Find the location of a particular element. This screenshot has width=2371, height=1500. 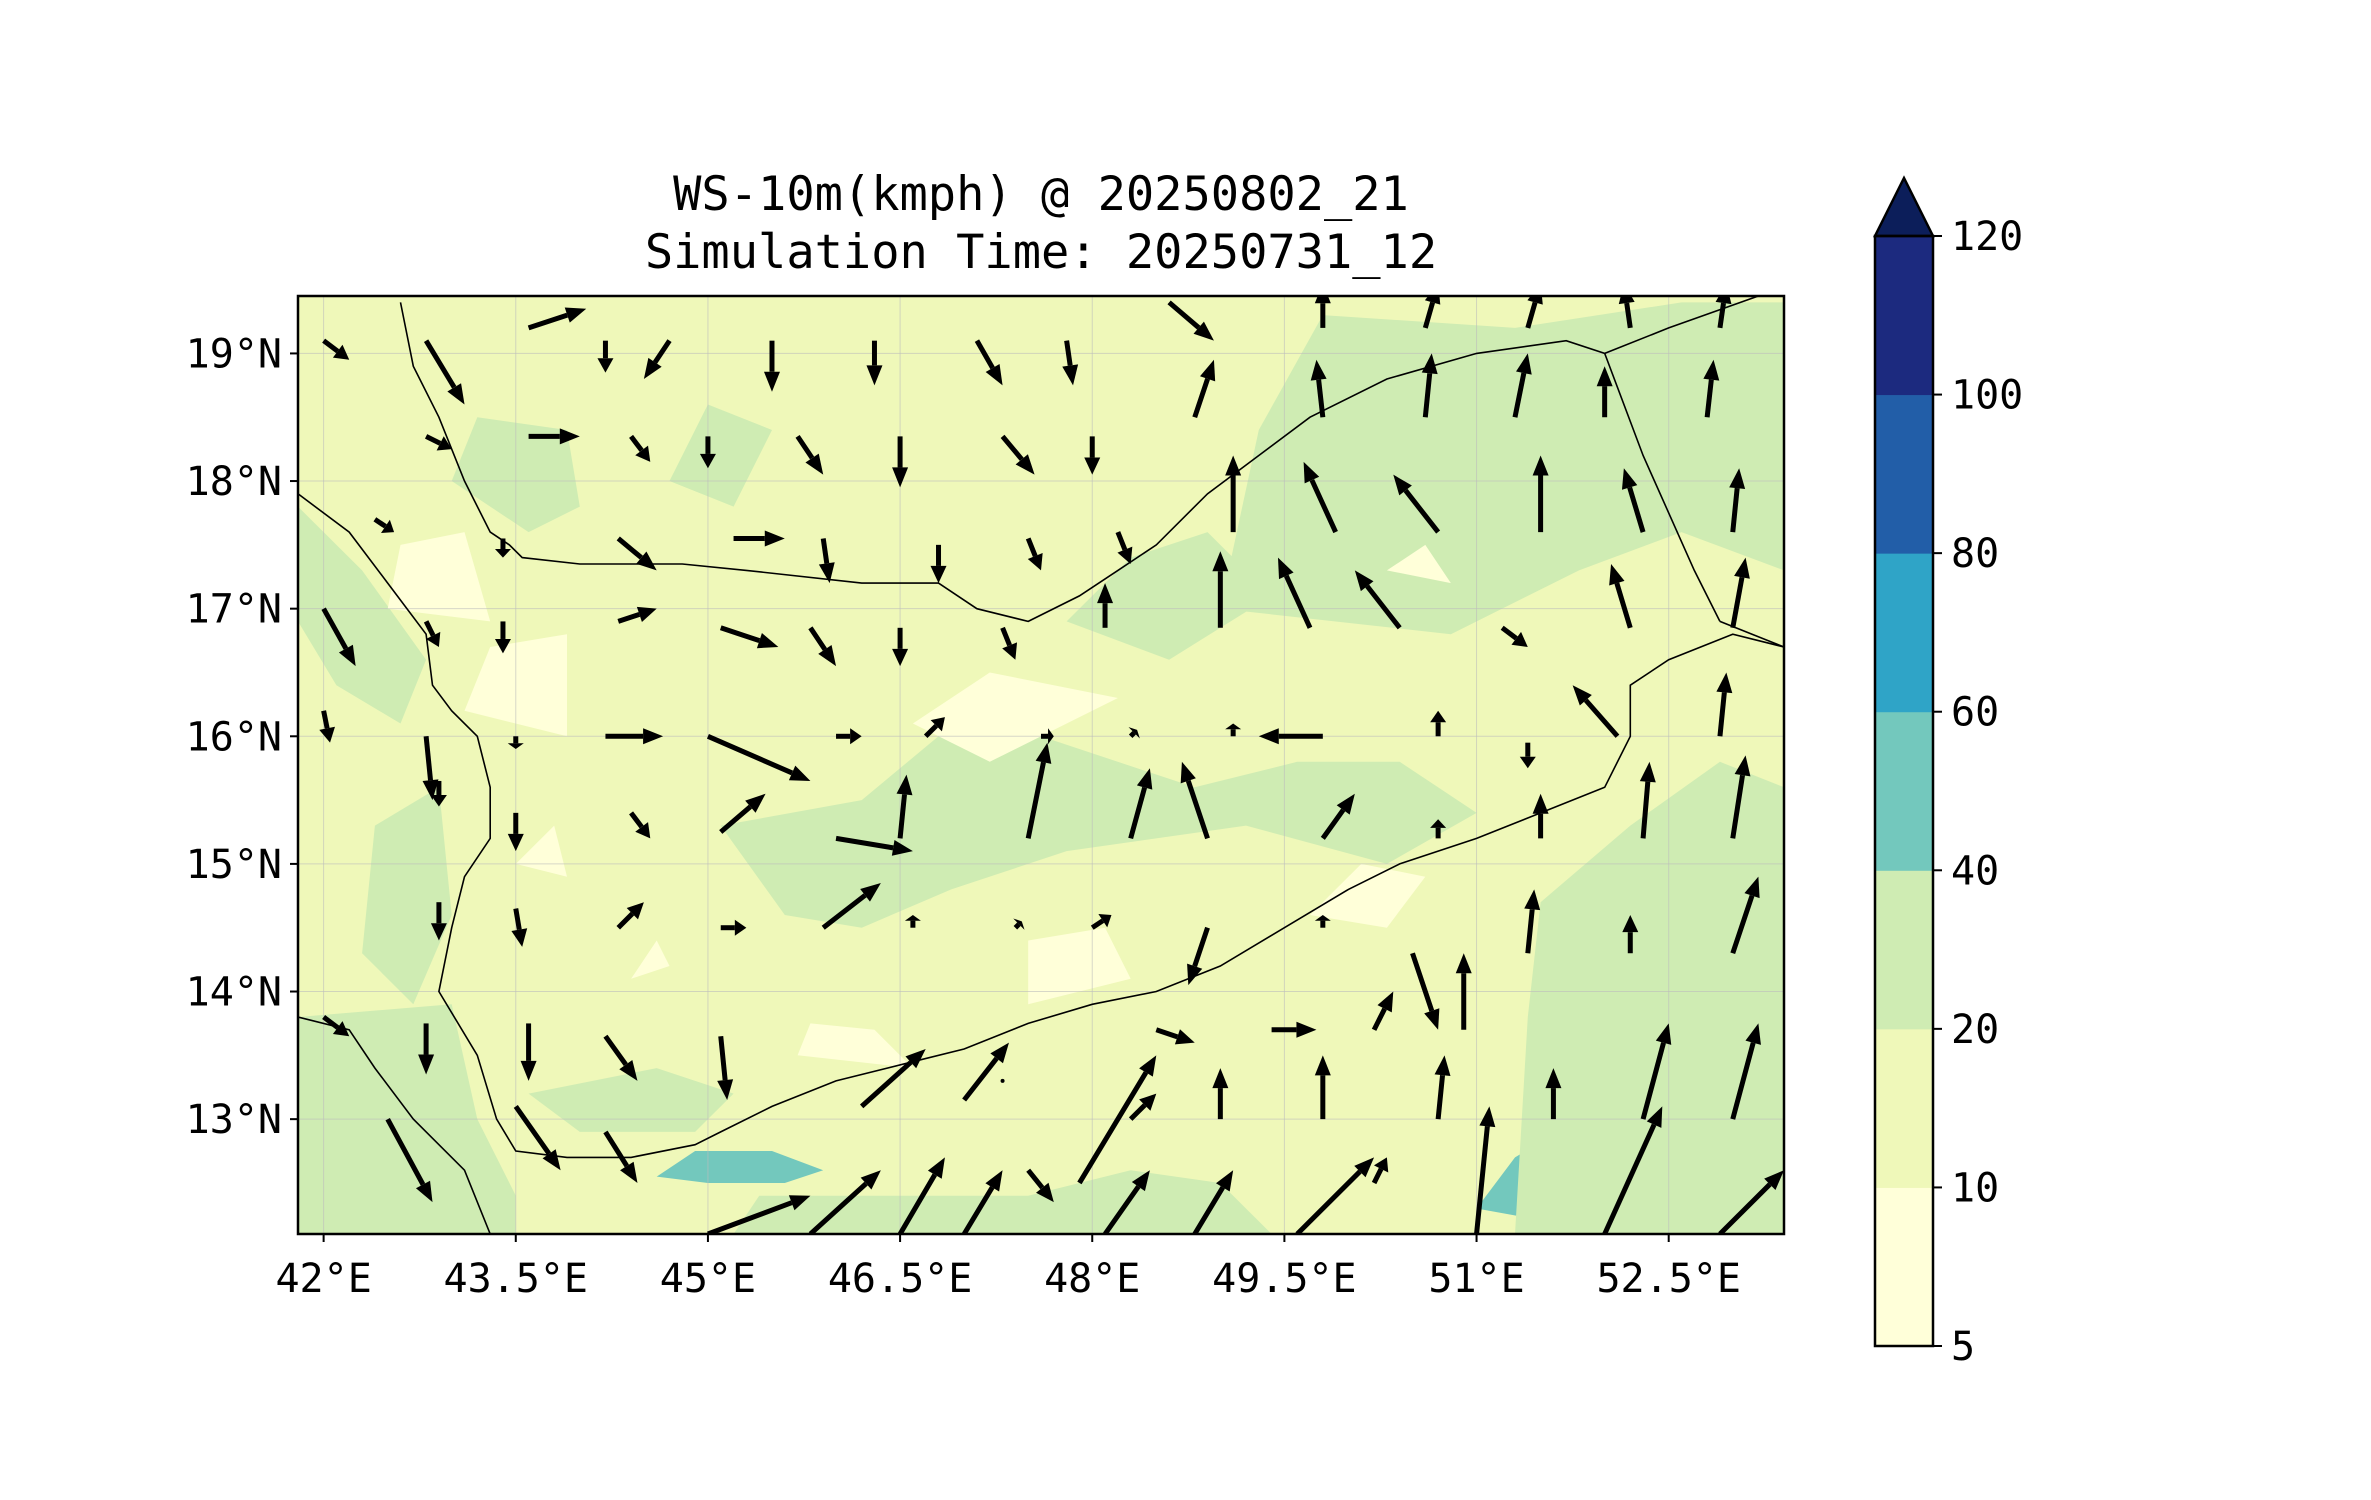

y-tick-label: 13°N is located at coordinates (234, 1120).